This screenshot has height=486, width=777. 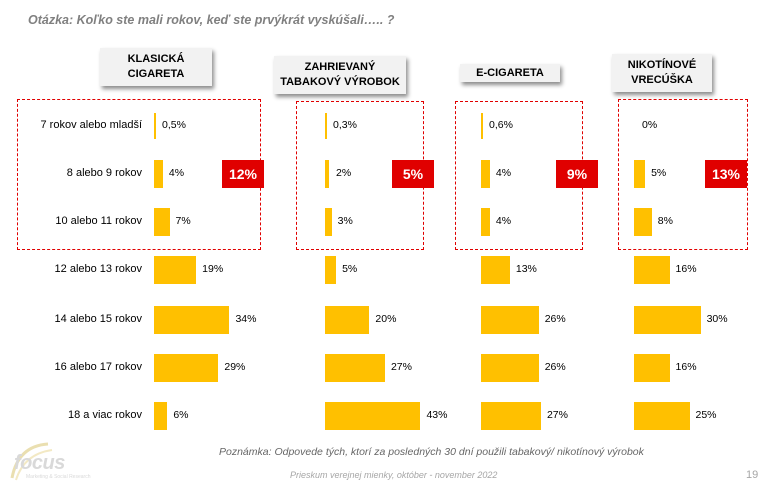 I want to click on panel-header: E-CIGARETA, so click(x=510, y=73).